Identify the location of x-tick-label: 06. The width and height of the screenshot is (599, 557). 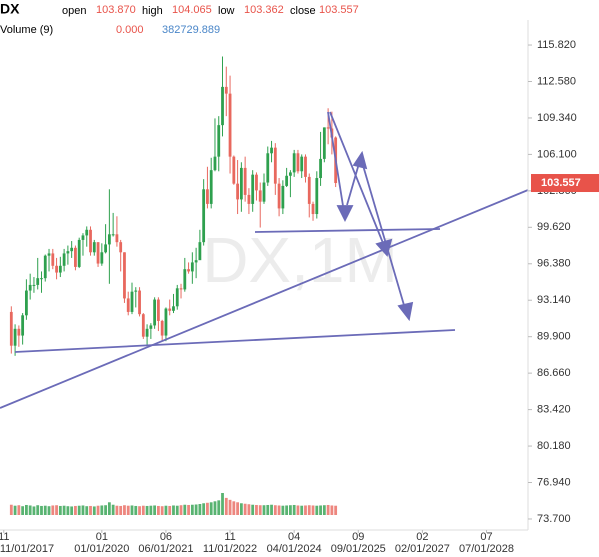
(166, 537).